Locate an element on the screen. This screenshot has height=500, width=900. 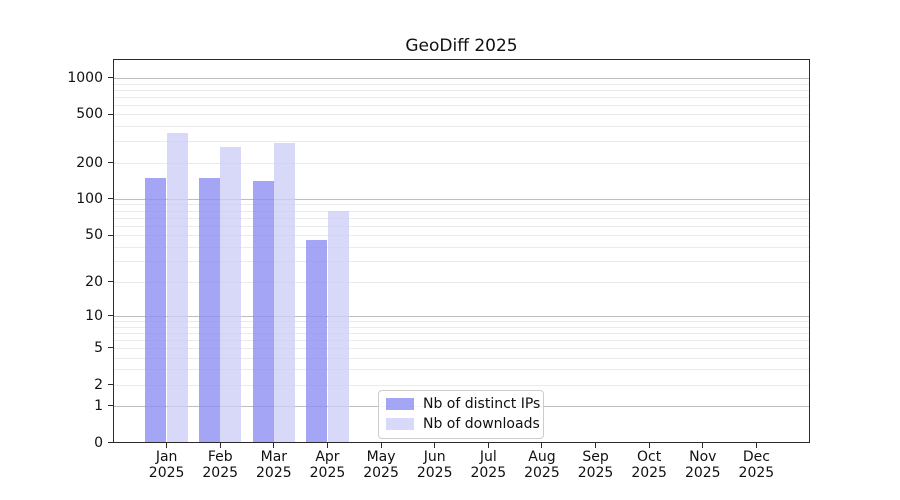
x-tick-year-feb: 2025 is located at coordinates (220, 472).